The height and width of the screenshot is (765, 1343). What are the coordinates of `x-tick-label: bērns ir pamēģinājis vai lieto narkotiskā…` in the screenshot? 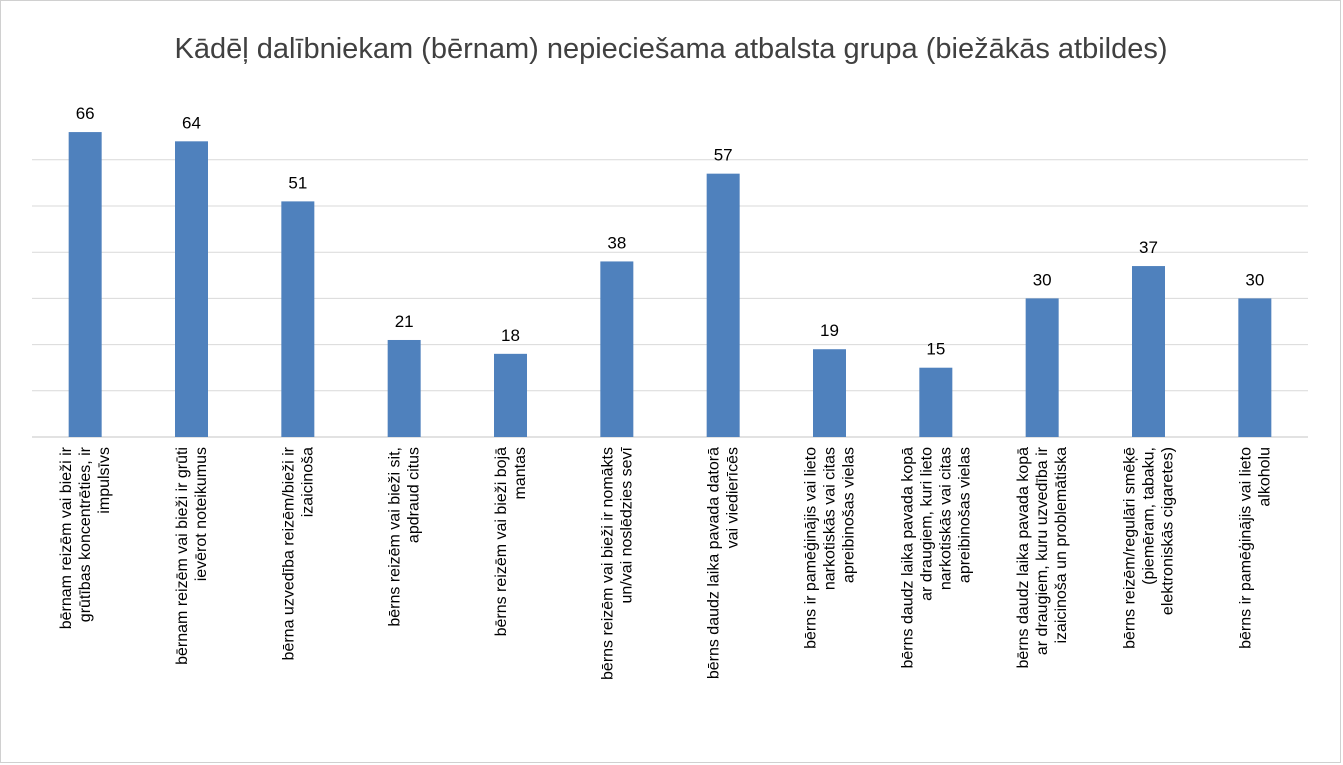 It's located at (830, 548).